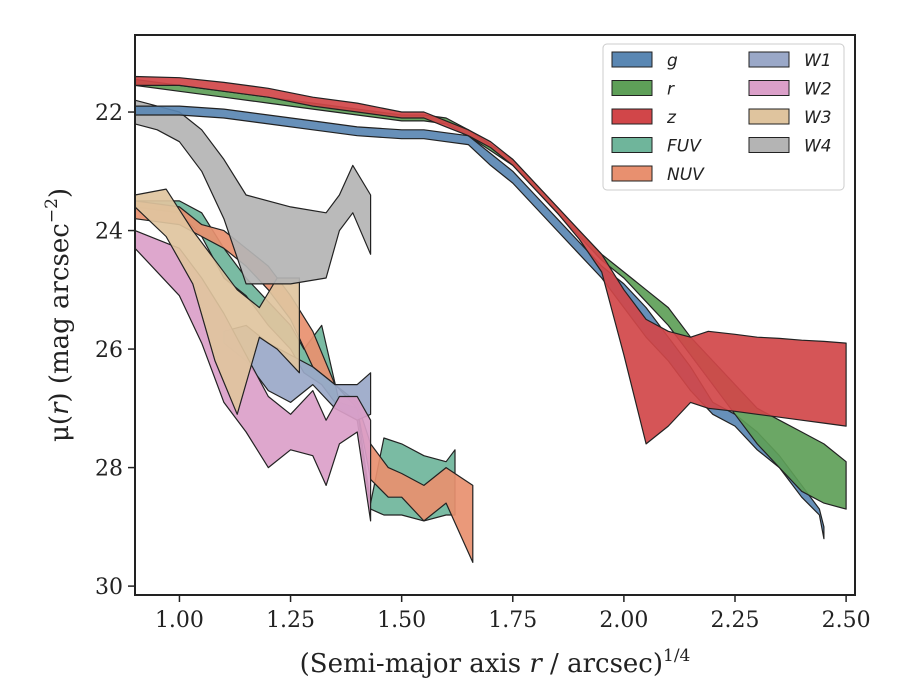  Describe the element at coordinates (671, 118) in the screenshot. I see `legend-label: z` at that location.